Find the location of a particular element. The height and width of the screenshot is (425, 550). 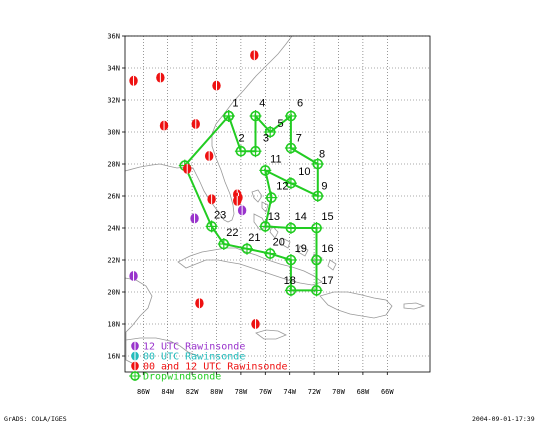

track-point-label: 13 is located at coordinates (274, 217).